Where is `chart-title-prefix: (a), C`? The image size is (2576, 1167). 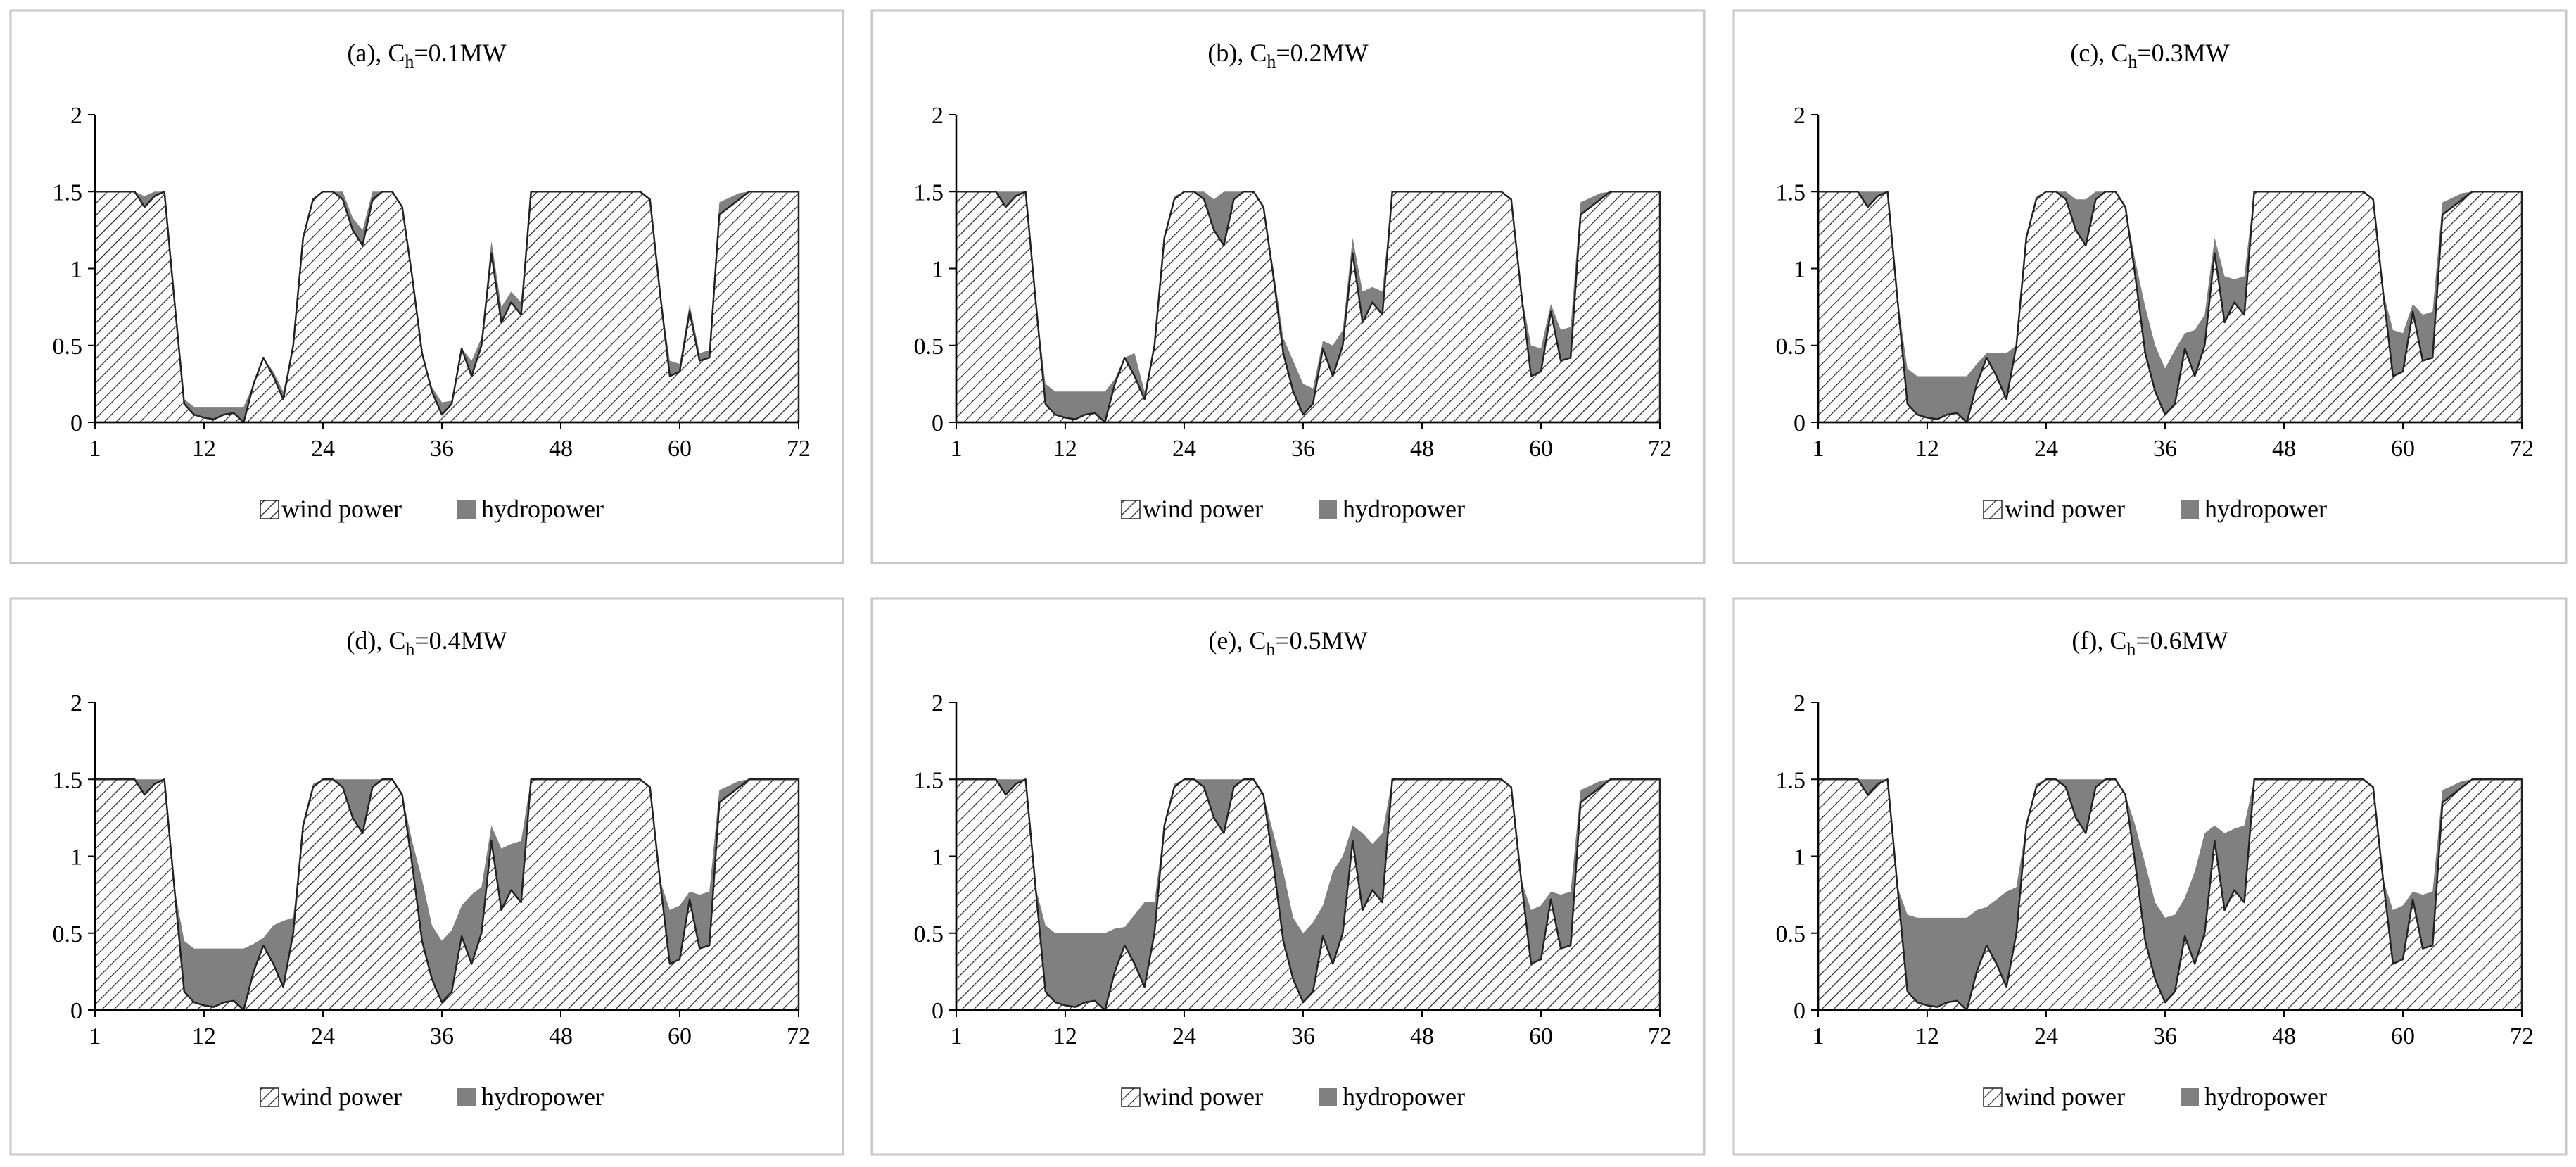
chart-title-prefix: (a), C is located at coordinates (376, 53).